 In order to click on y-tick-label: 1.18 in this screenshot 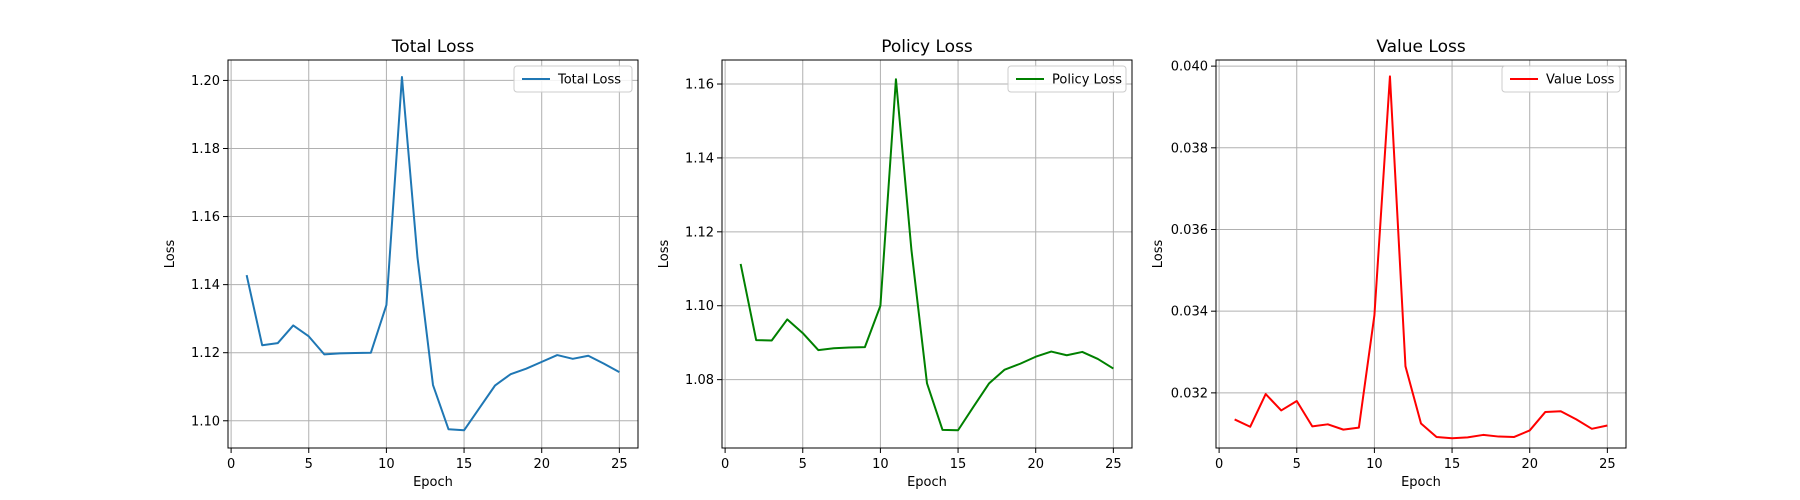, I will do `click(205, 149)`.